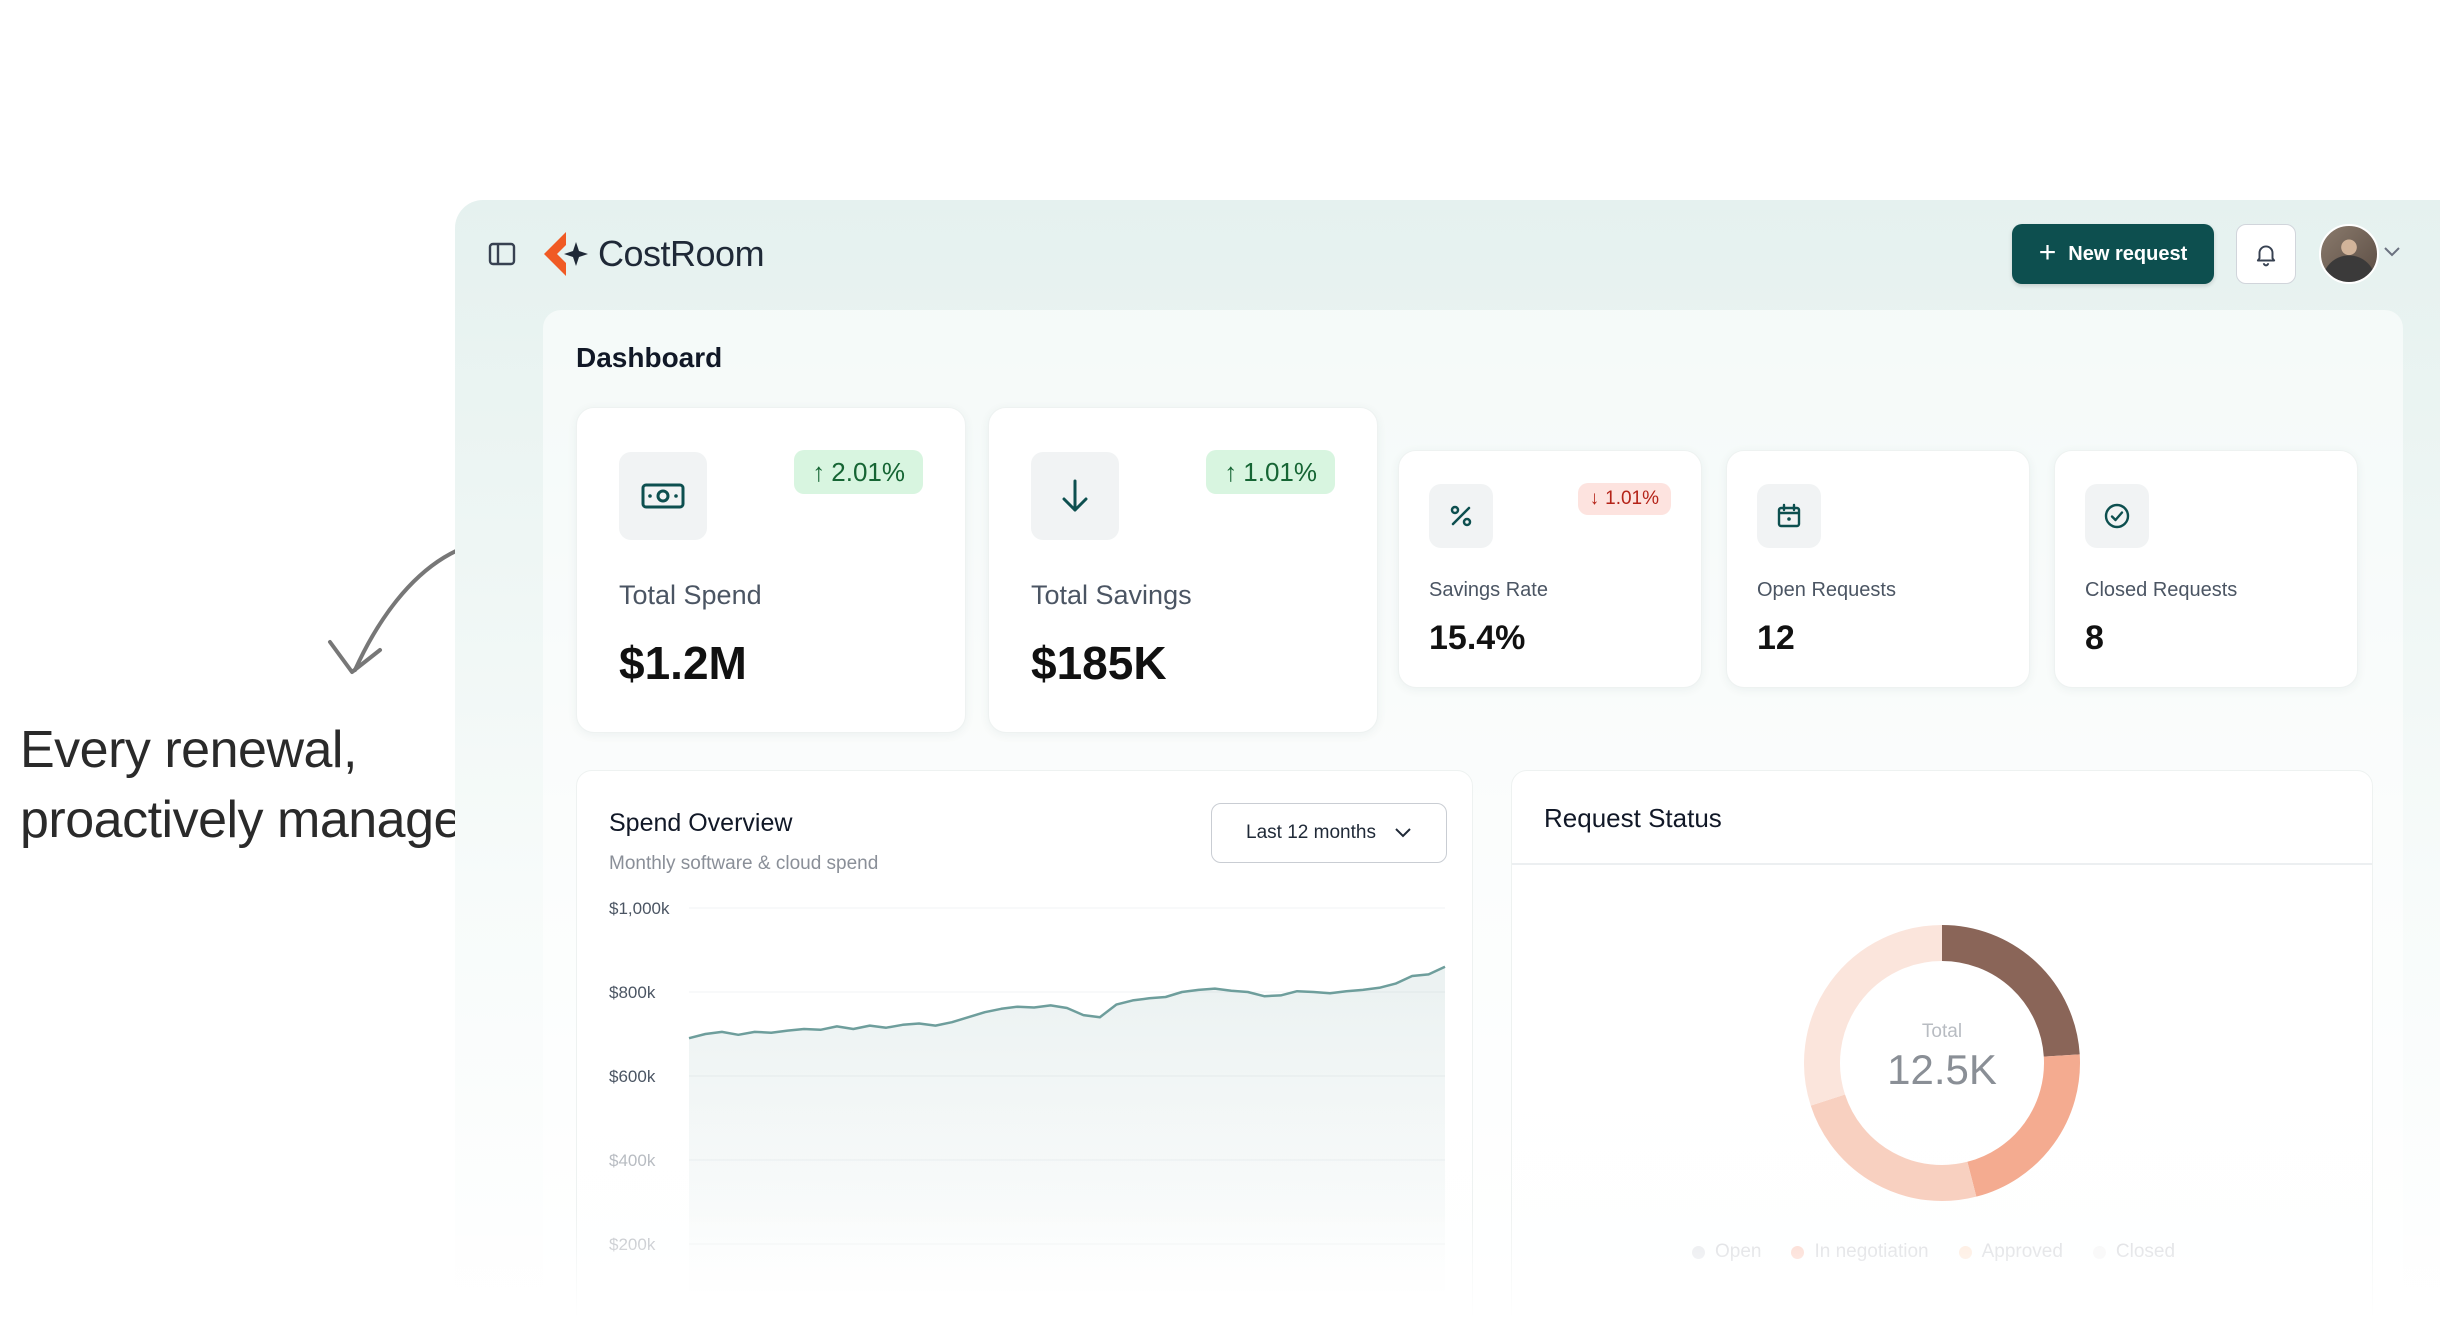  I want to click on kpi-value: $1.2M, so click(683, 663).